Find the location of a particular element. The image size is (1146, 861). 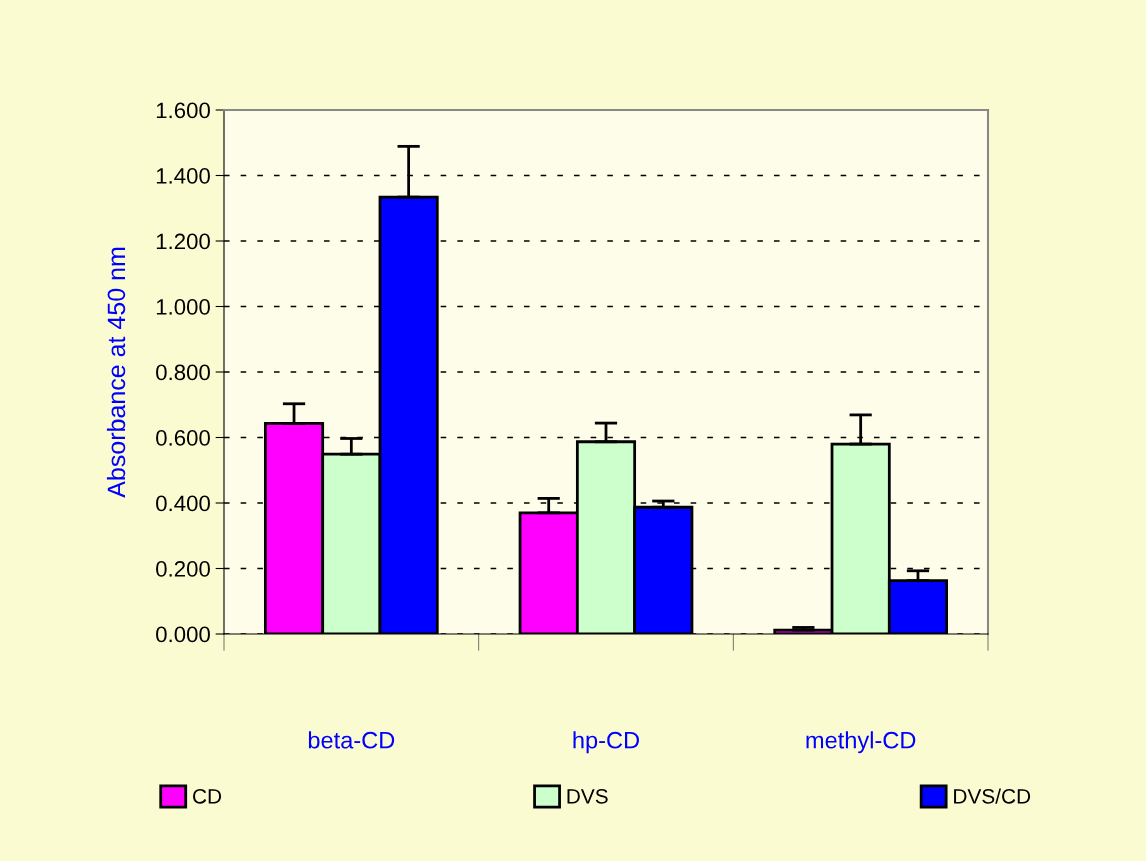

y-tick-label: 0.400 is located at coordinates (183, 503).